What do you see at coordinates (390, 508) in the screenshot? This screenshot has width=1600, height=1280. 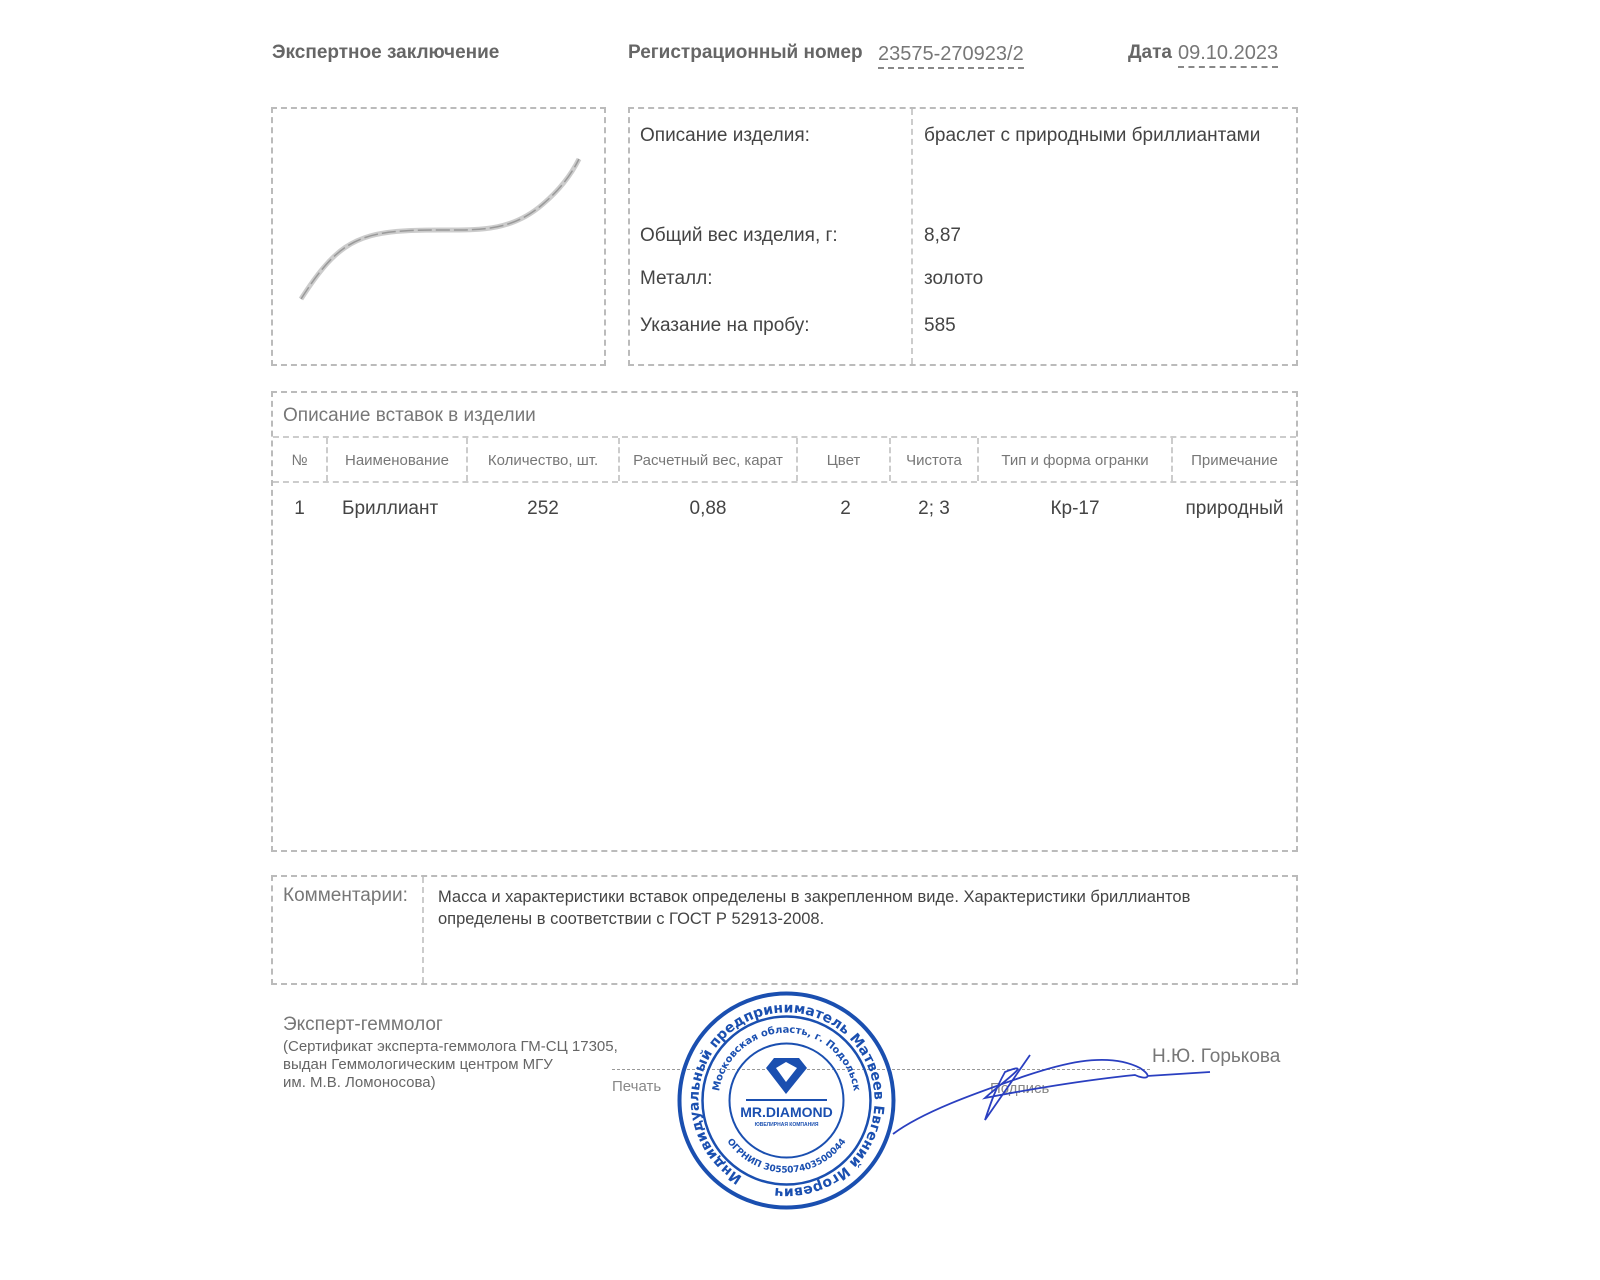 I see `table-cell: Бриллиант` at bounding box center [390, 508].